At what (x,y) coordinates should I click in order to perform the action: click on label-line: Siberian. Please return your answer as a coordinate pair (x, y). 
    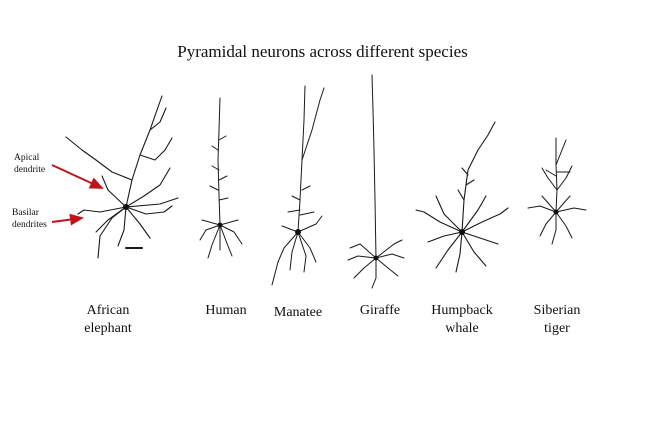
    Looking at the image, I should click on (557, 310).